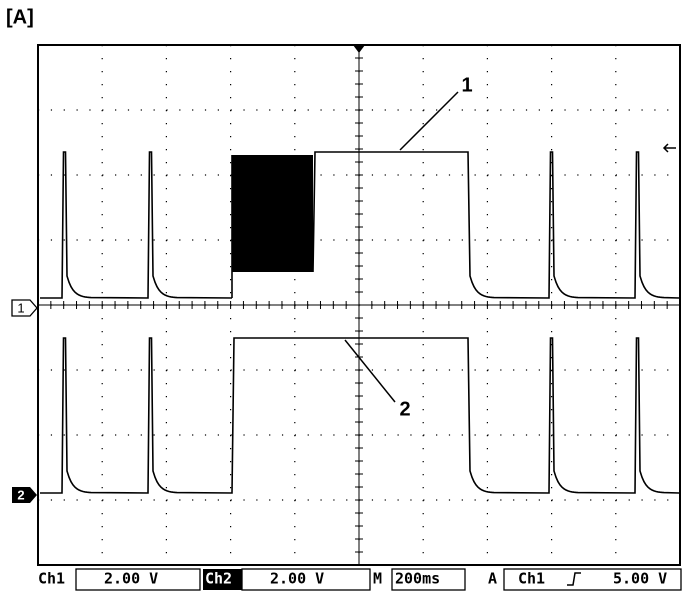 The image size is (693, 597). Describe the element at coordinates (20, 307) in the screenshot. I see `channel-marker: 1` at that location.